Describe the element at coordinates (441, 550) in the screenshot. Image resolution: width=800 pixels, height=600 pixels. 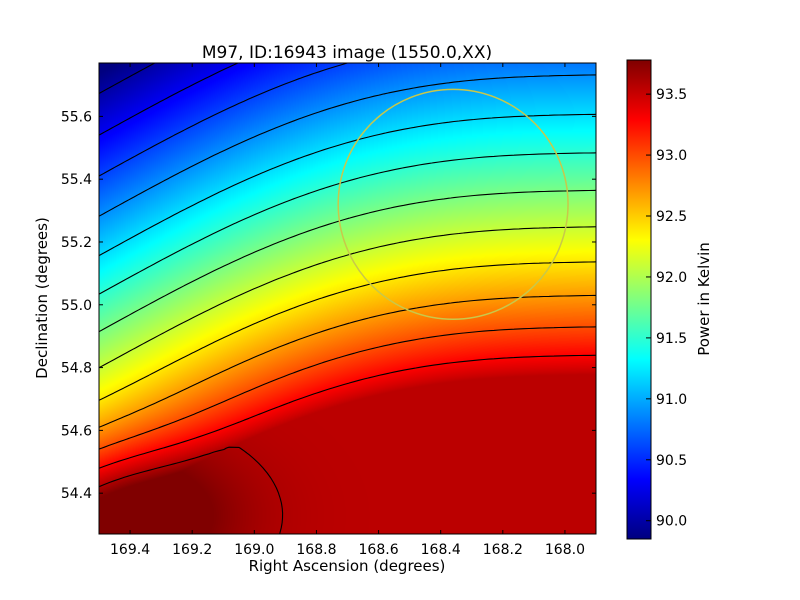
I see `x-tick-label: 168.4` at that location.